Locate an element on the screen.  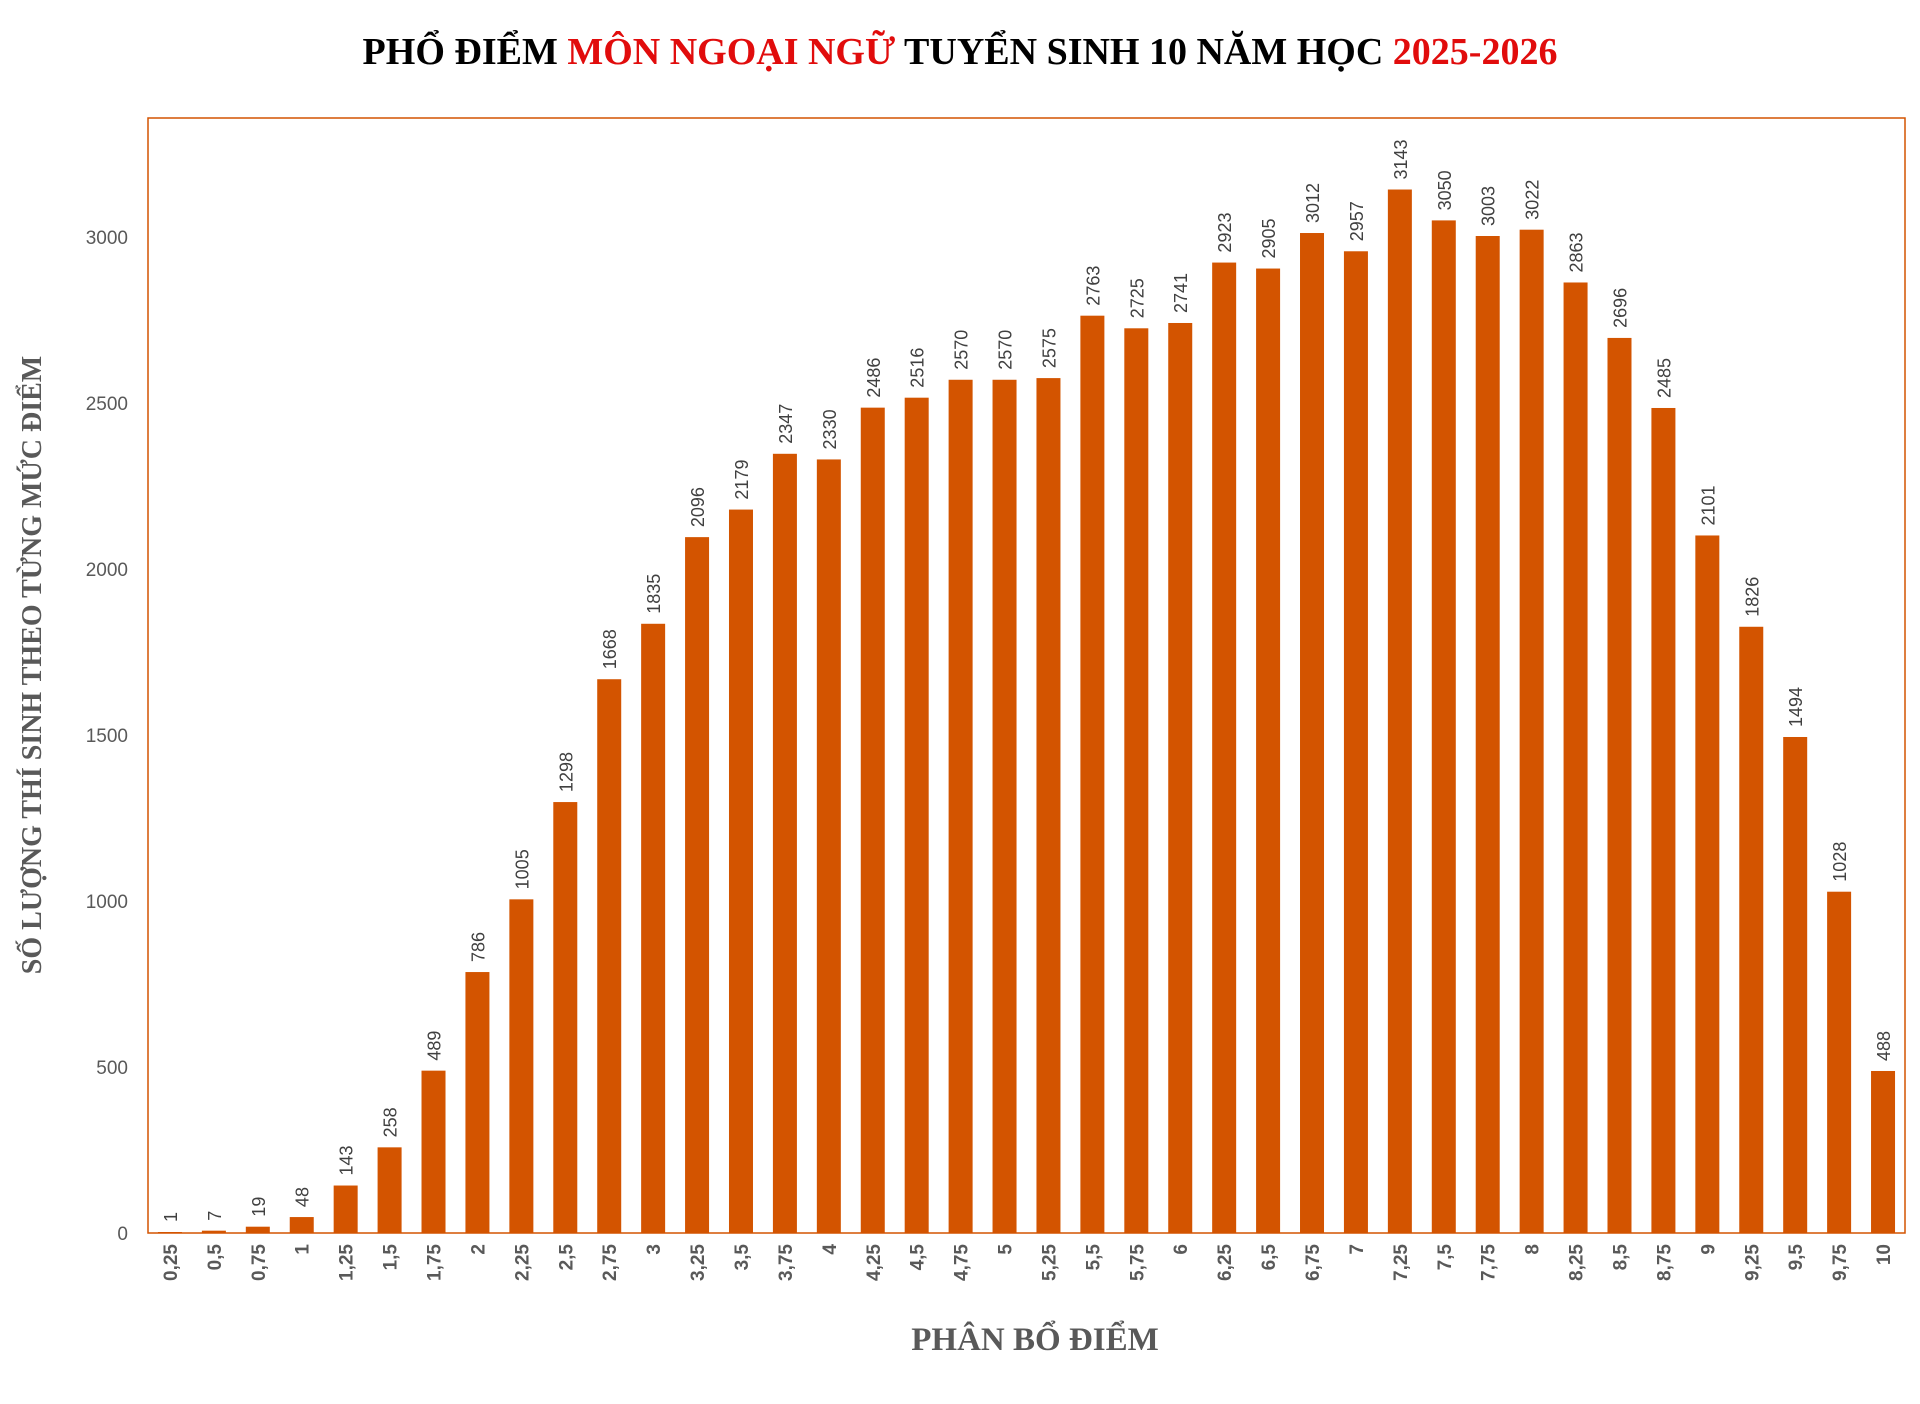
x-tick-label: 1,75 is located at coordinates (435, 1262).